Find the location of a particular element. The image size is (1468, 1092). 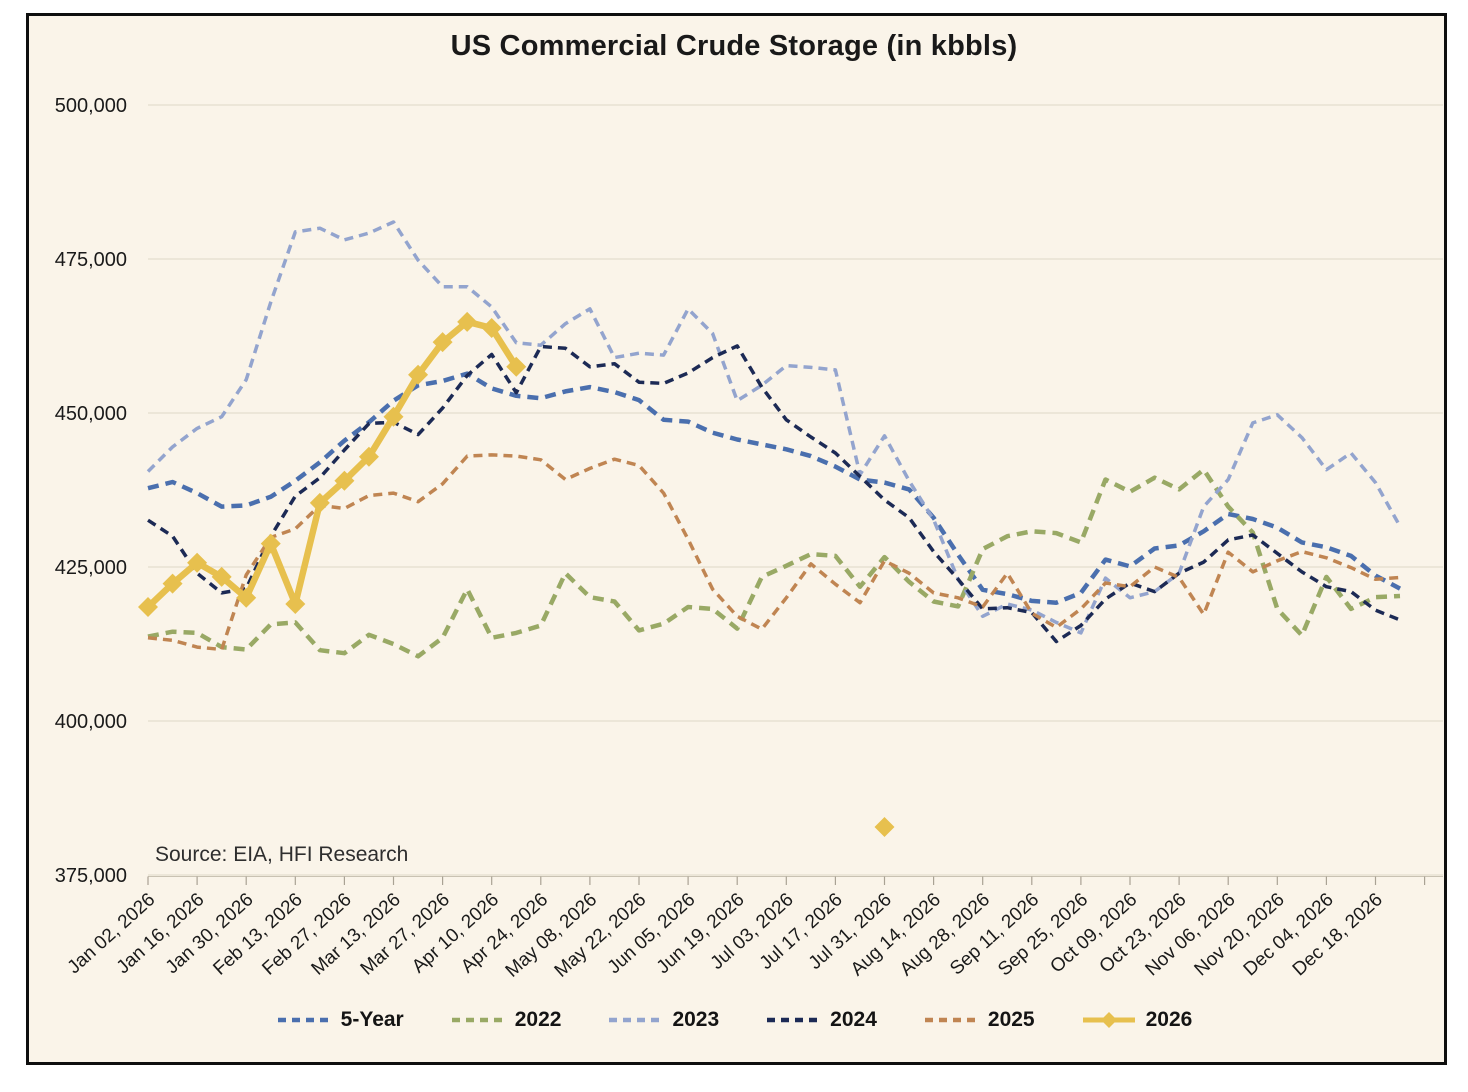

legend-label: 5-Year is located at coordinates (372, 1019).